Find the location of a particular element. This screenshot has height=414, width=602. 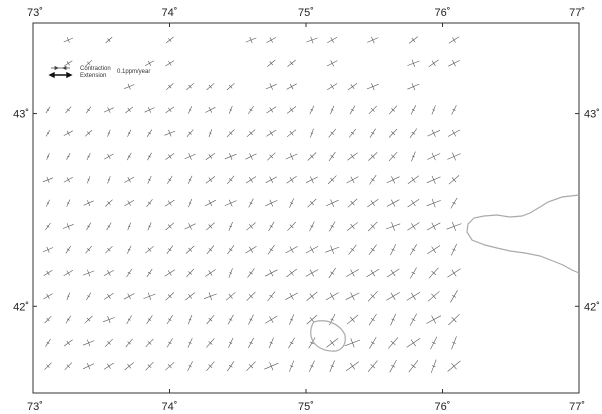

legend: Contraction Extension 0.1ppm/year is located at coordinates (99, 72).